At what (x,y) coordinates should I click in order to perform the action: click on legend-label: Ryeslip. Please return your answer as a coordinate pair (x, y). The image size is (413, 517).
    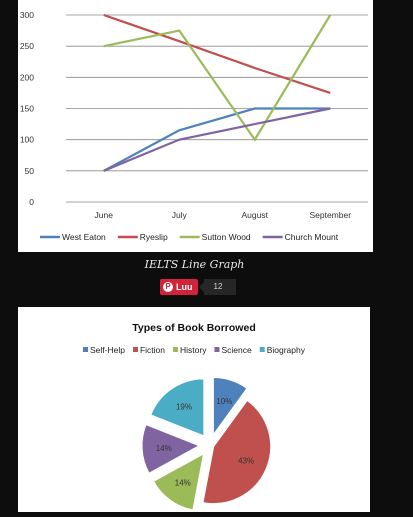
    Looking at the image, I should click on (154, 237).